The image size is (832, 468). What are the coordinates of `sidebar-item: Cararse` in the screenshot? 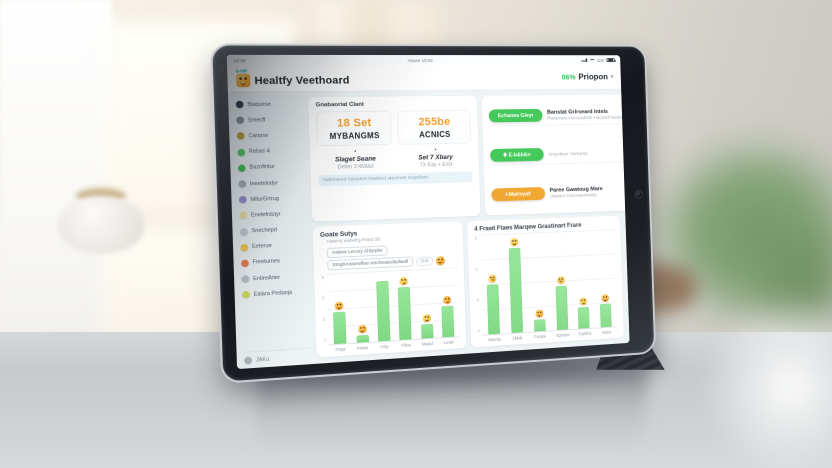 It's located at (270, 135).